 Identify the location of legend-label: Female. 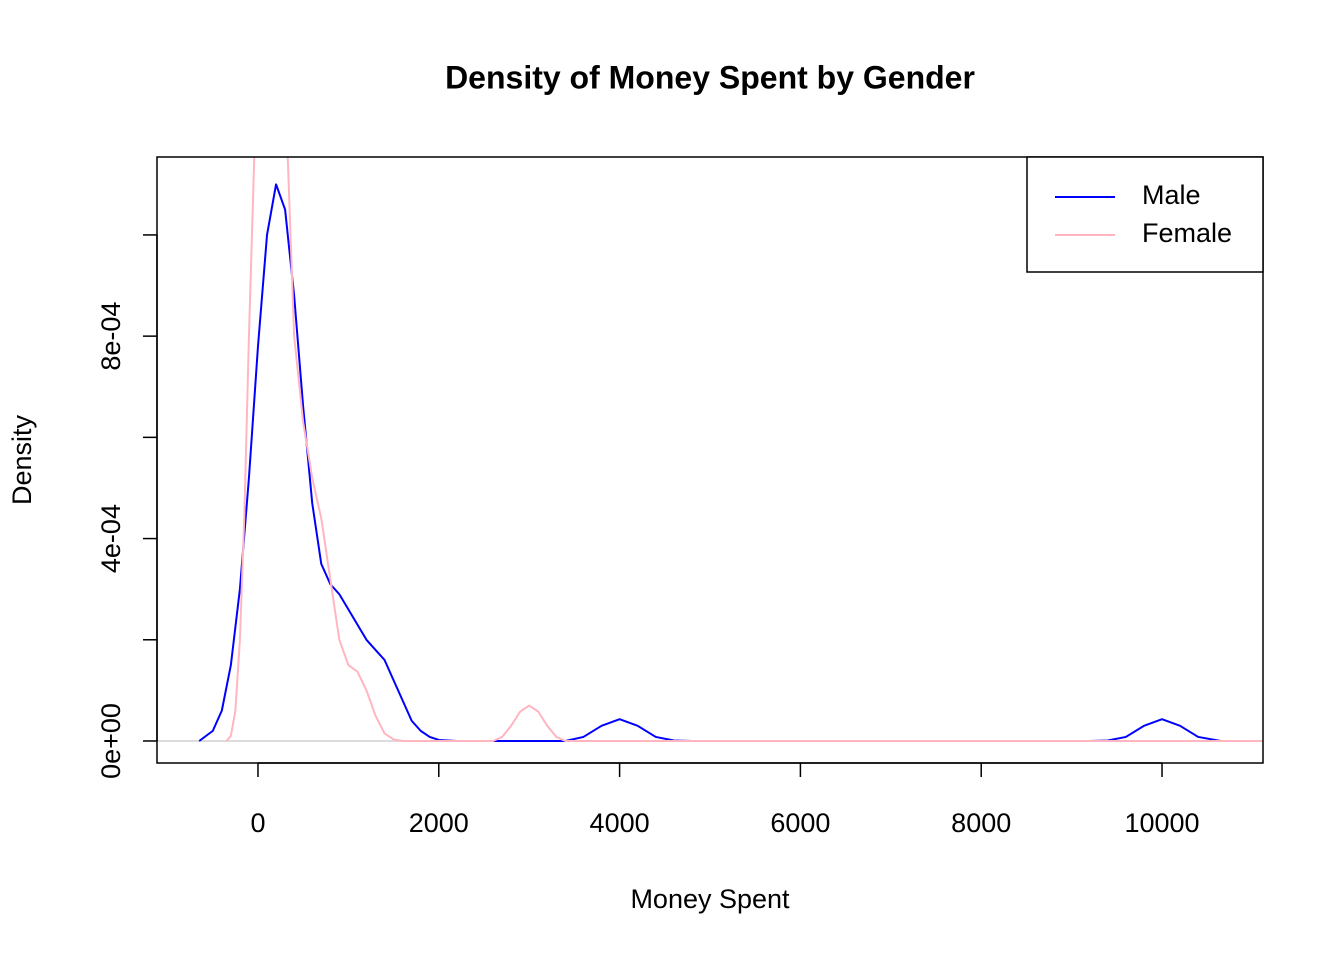
(1187, 233).